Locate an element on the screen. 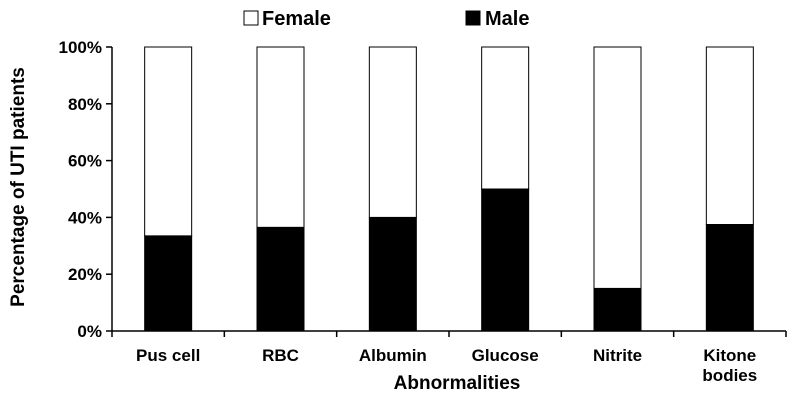 The width and height of the screenshot is (791, 398). legend-label-female: Female is located at coordinates (296, 19).